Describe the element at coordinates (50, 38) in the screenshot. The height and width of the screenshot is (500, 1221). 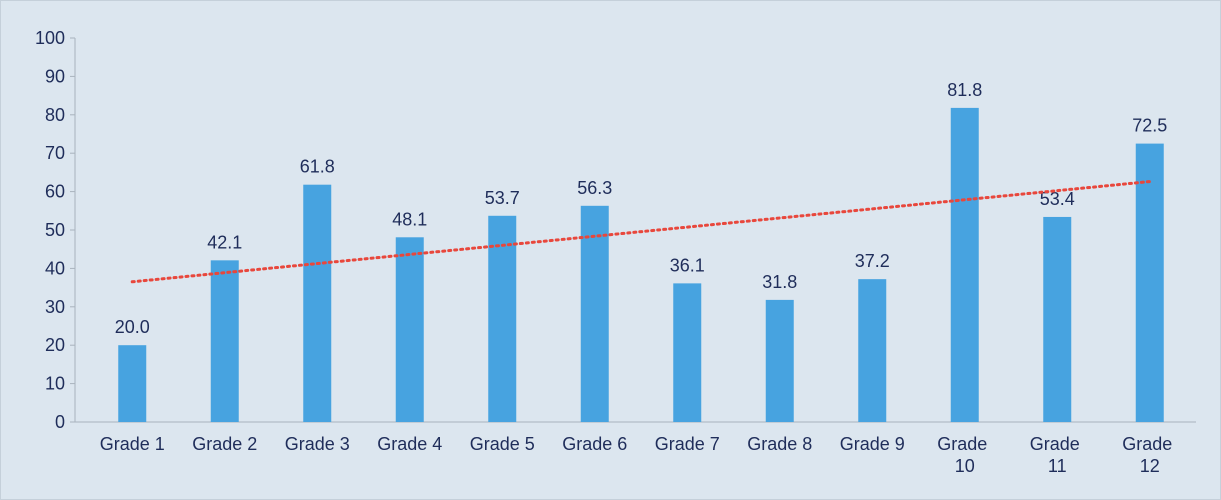
I see `y-tick-label: 100` at that location.